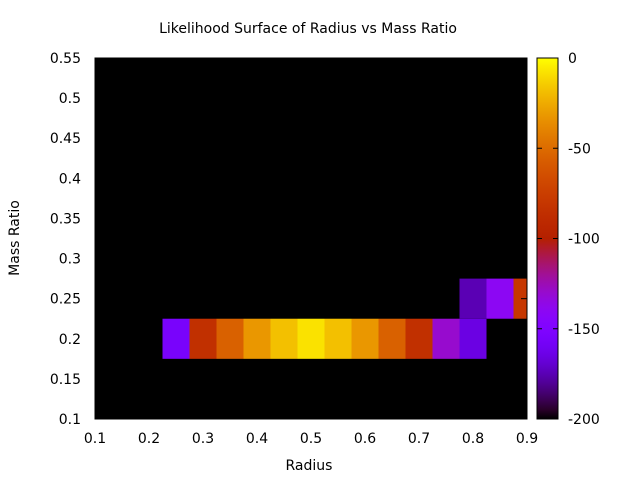  Describe the element at coordinates (70, 260) in the screenshot. I see `y-tick-label: 0.3` at that location.